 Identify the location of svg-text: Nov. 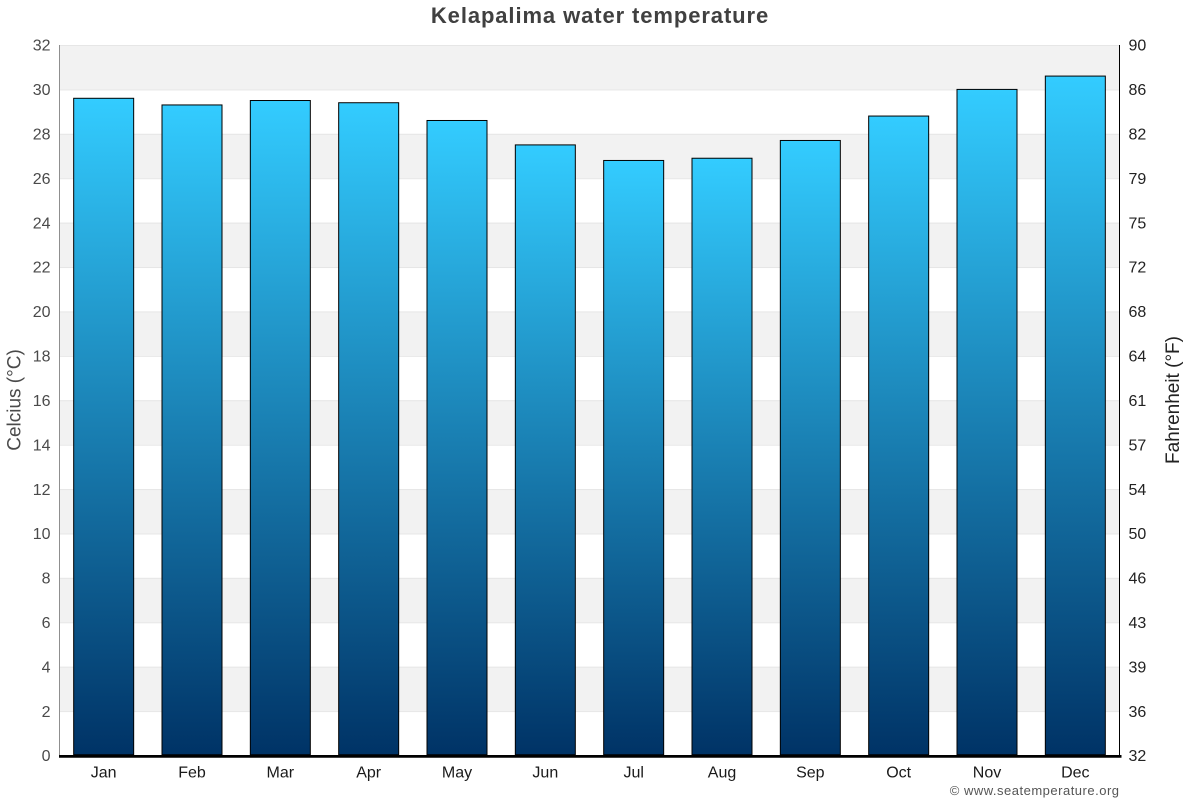
(987, 773).